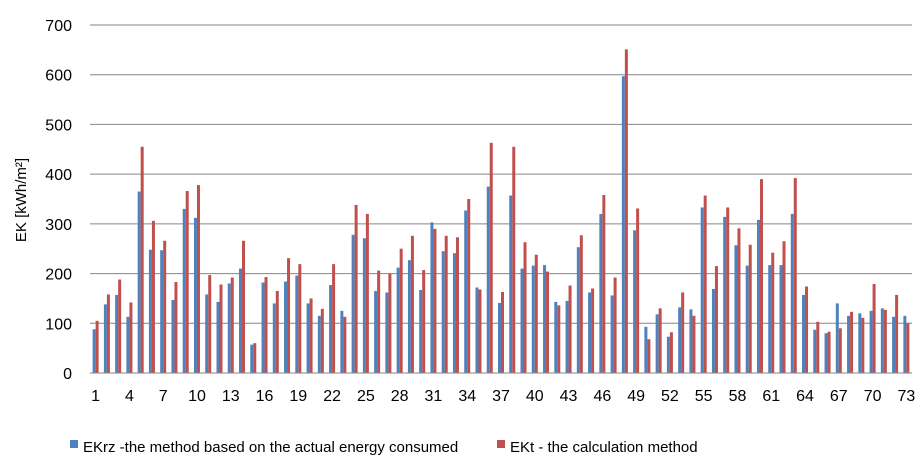  I want to click on x-tick-label: 10, so click(197, 396).